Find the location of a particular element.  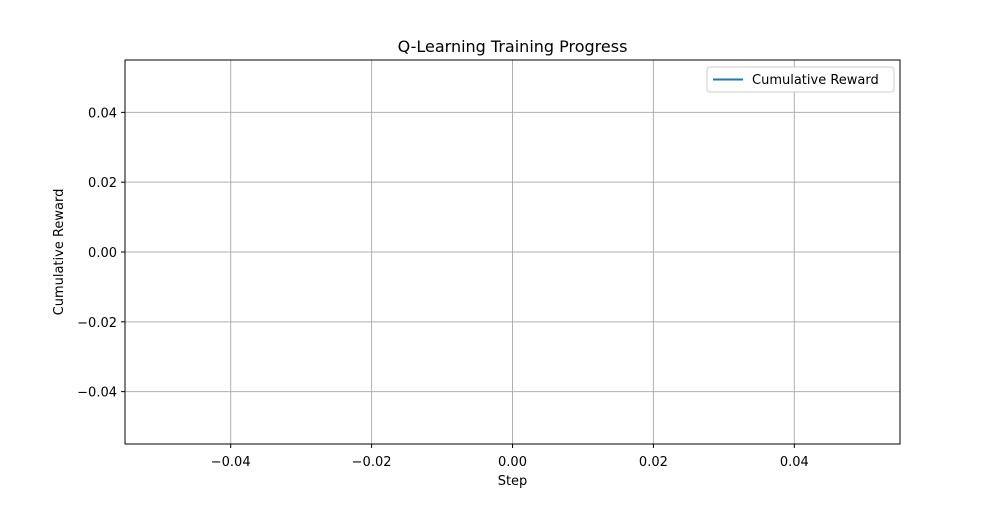

x-tick-label: −0.04 is located at coordinates (231, 462).